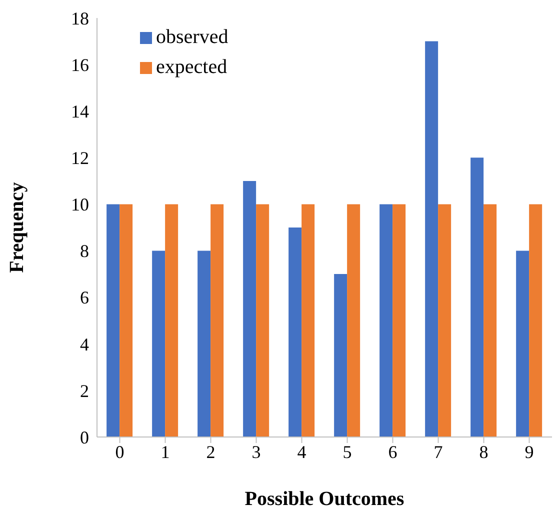  Describe the element at coordinates (438, 452) in the screenshot. I see `x-tick-label: 7` at that location.